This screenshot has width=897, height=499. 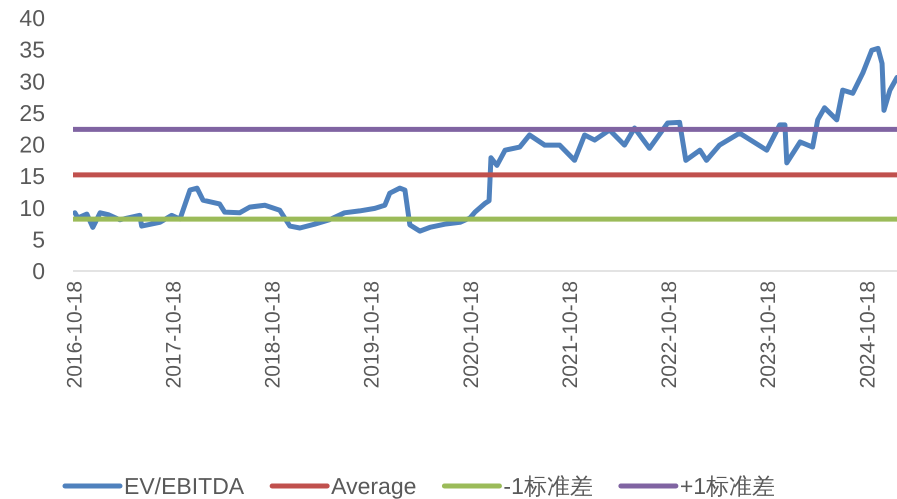 What do you see at coordinates (32, 49) in the screenshot?
I see `y-tick-label: 35` at bounding box center [32, 49].